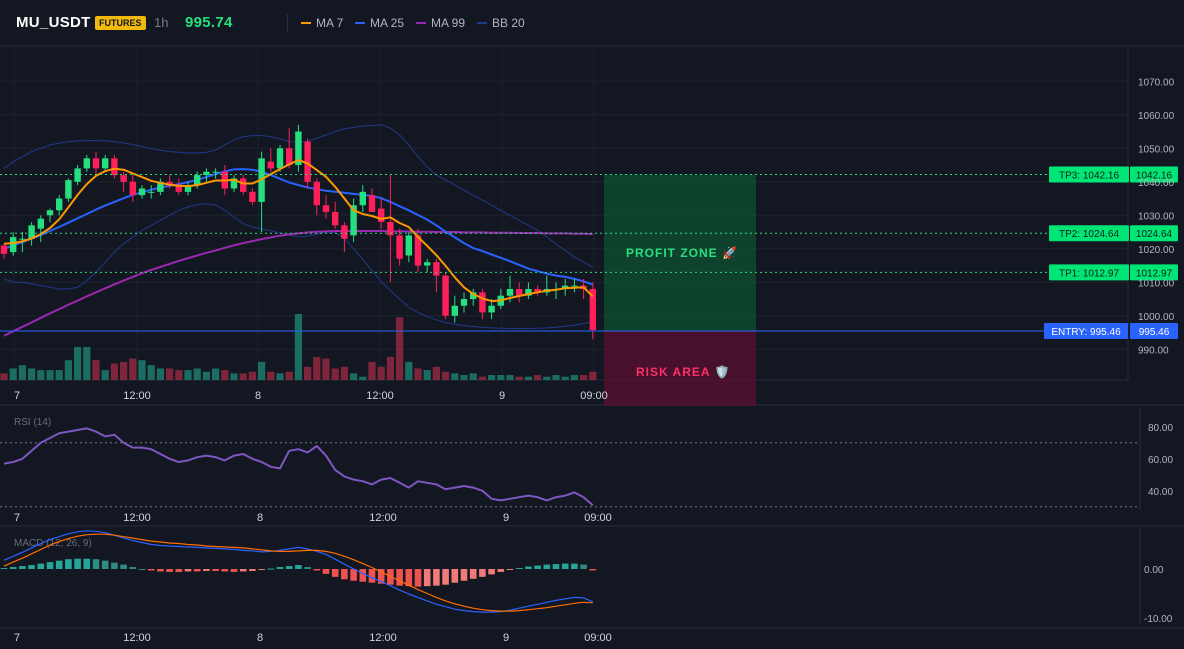  Describe the element at coordinates (506, 638) in the screenshot. I see `x-tick-label: 9` at that location.